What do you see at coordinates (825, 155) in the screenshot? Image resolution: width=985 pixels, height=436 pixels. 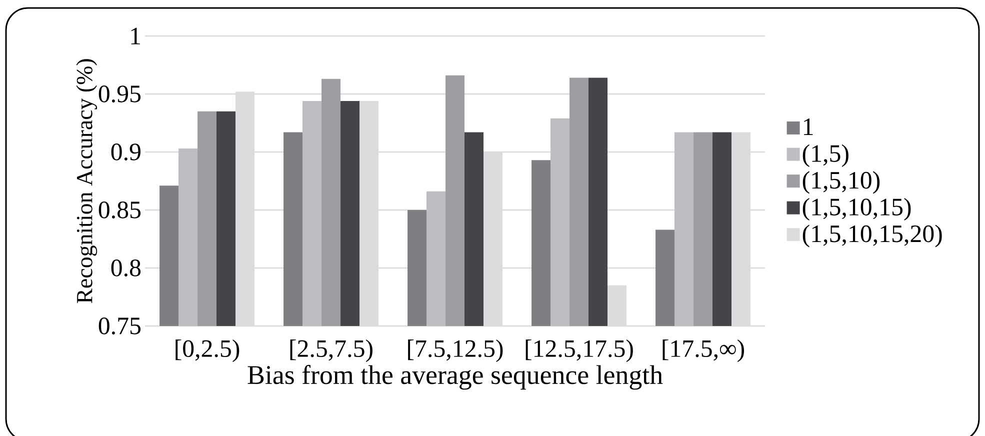 I see `legend-label: (1,5)` at bounding box center [825, 155].